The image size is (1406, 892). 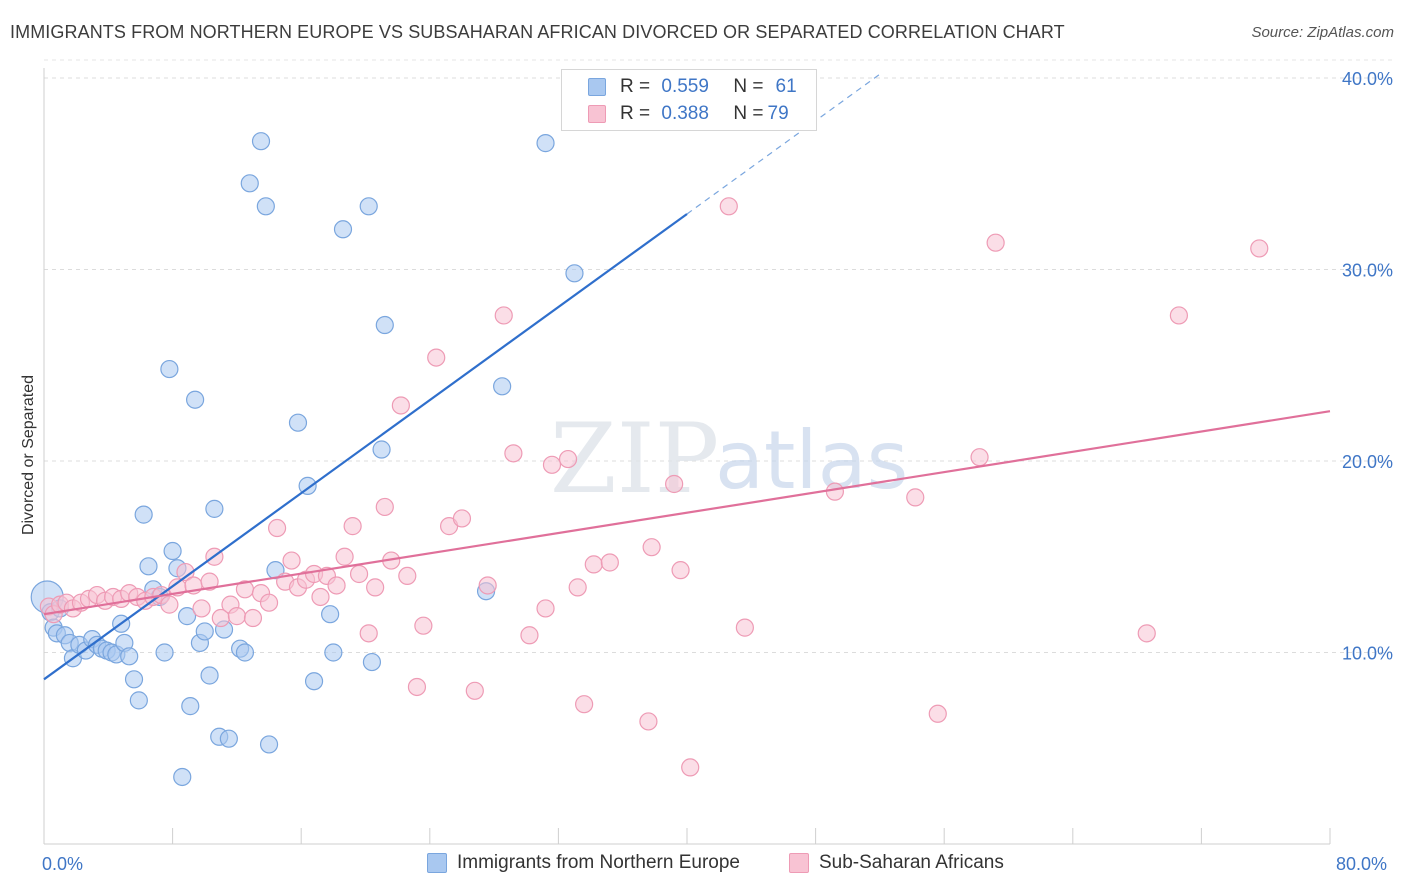 What do you see at coordinates (634, 459) in the screenshot?
I see `watermark-zip: ZIP` at bounding box center [634, 459].